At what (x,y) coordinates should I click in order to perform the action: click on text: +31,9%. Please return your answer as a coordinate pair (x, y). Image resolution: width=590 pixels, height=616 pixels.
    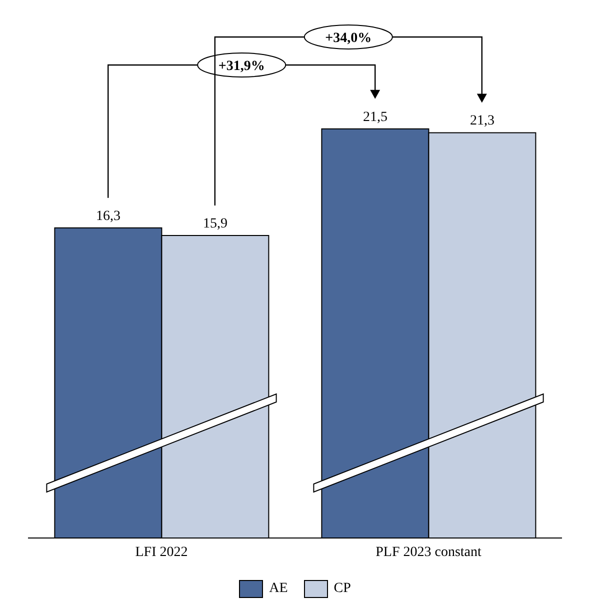
    Looking at the image, I should click on (241, 66).